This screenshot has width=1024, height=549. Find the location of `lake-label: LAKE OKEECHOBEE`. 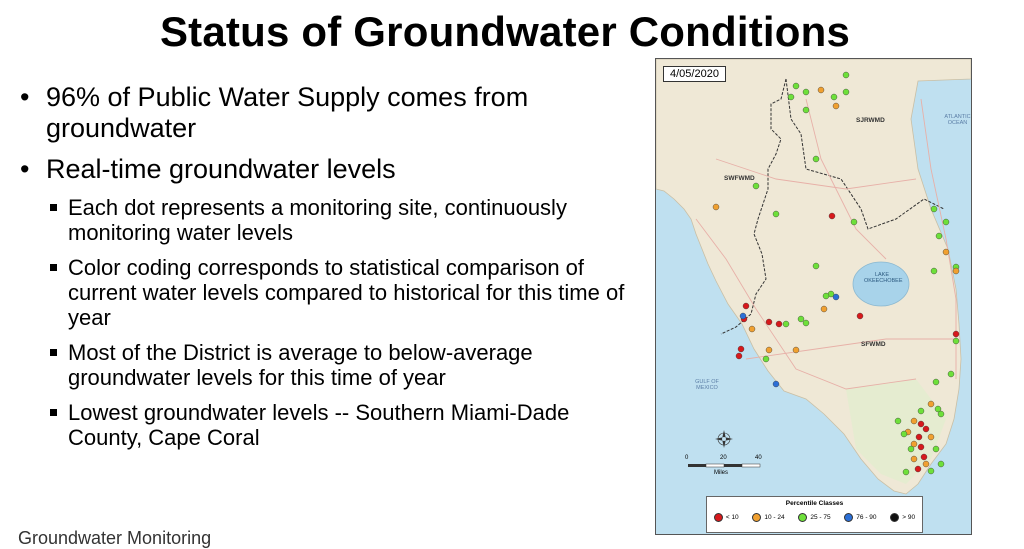

lake-label: LAKE OKEECHOBEE is located at coordinates (883, 278).